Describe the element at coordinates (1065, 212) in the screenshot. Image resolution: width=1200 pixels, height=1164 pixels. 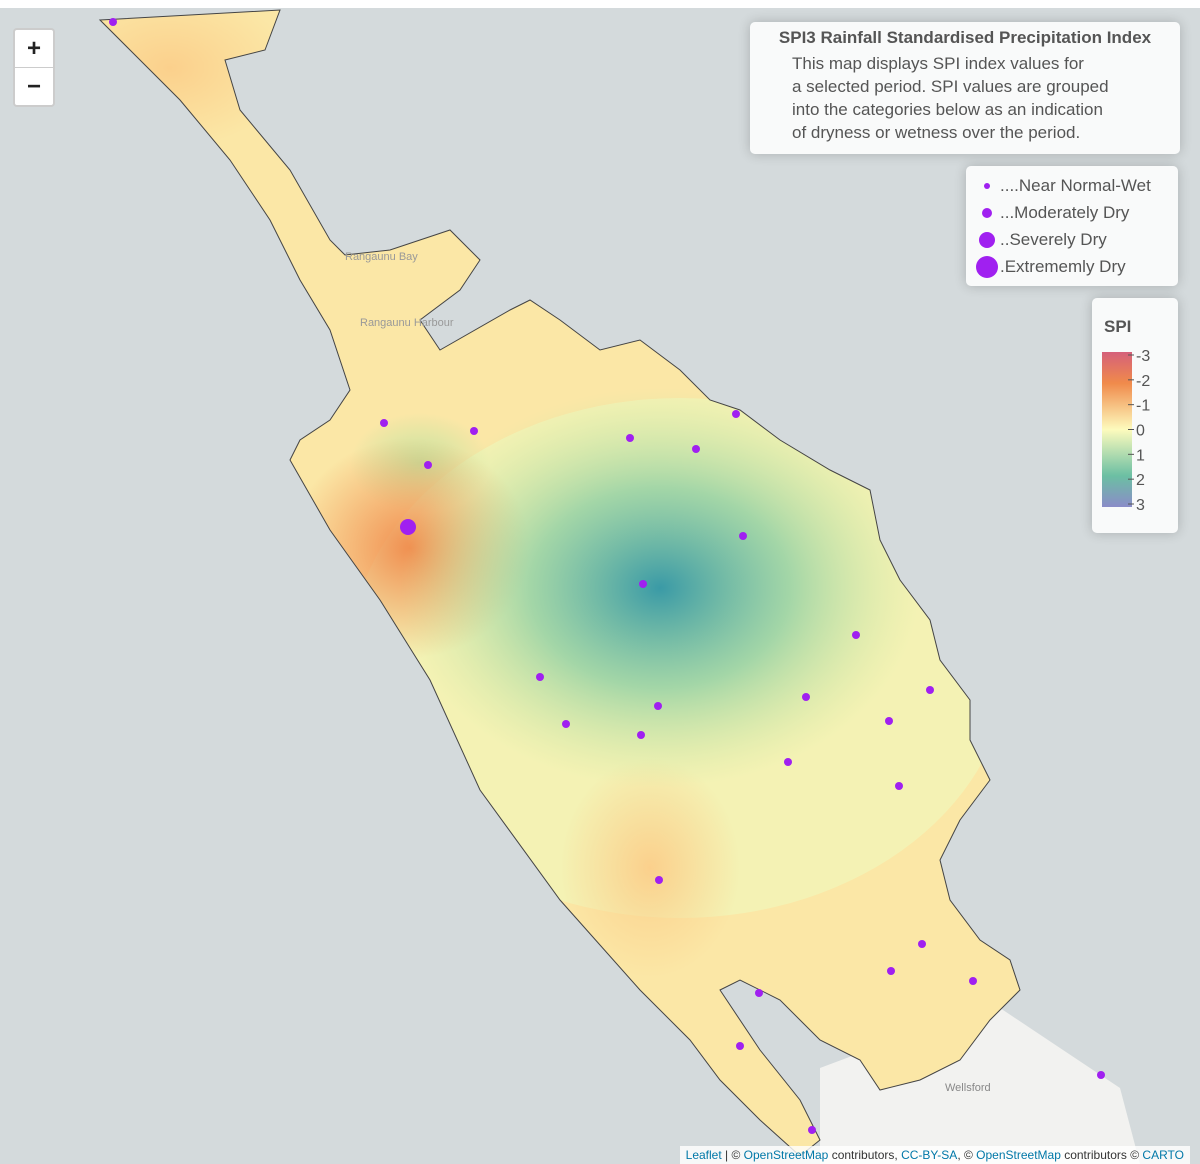
I see `legend-label: ...Moderately Dry` at that location.